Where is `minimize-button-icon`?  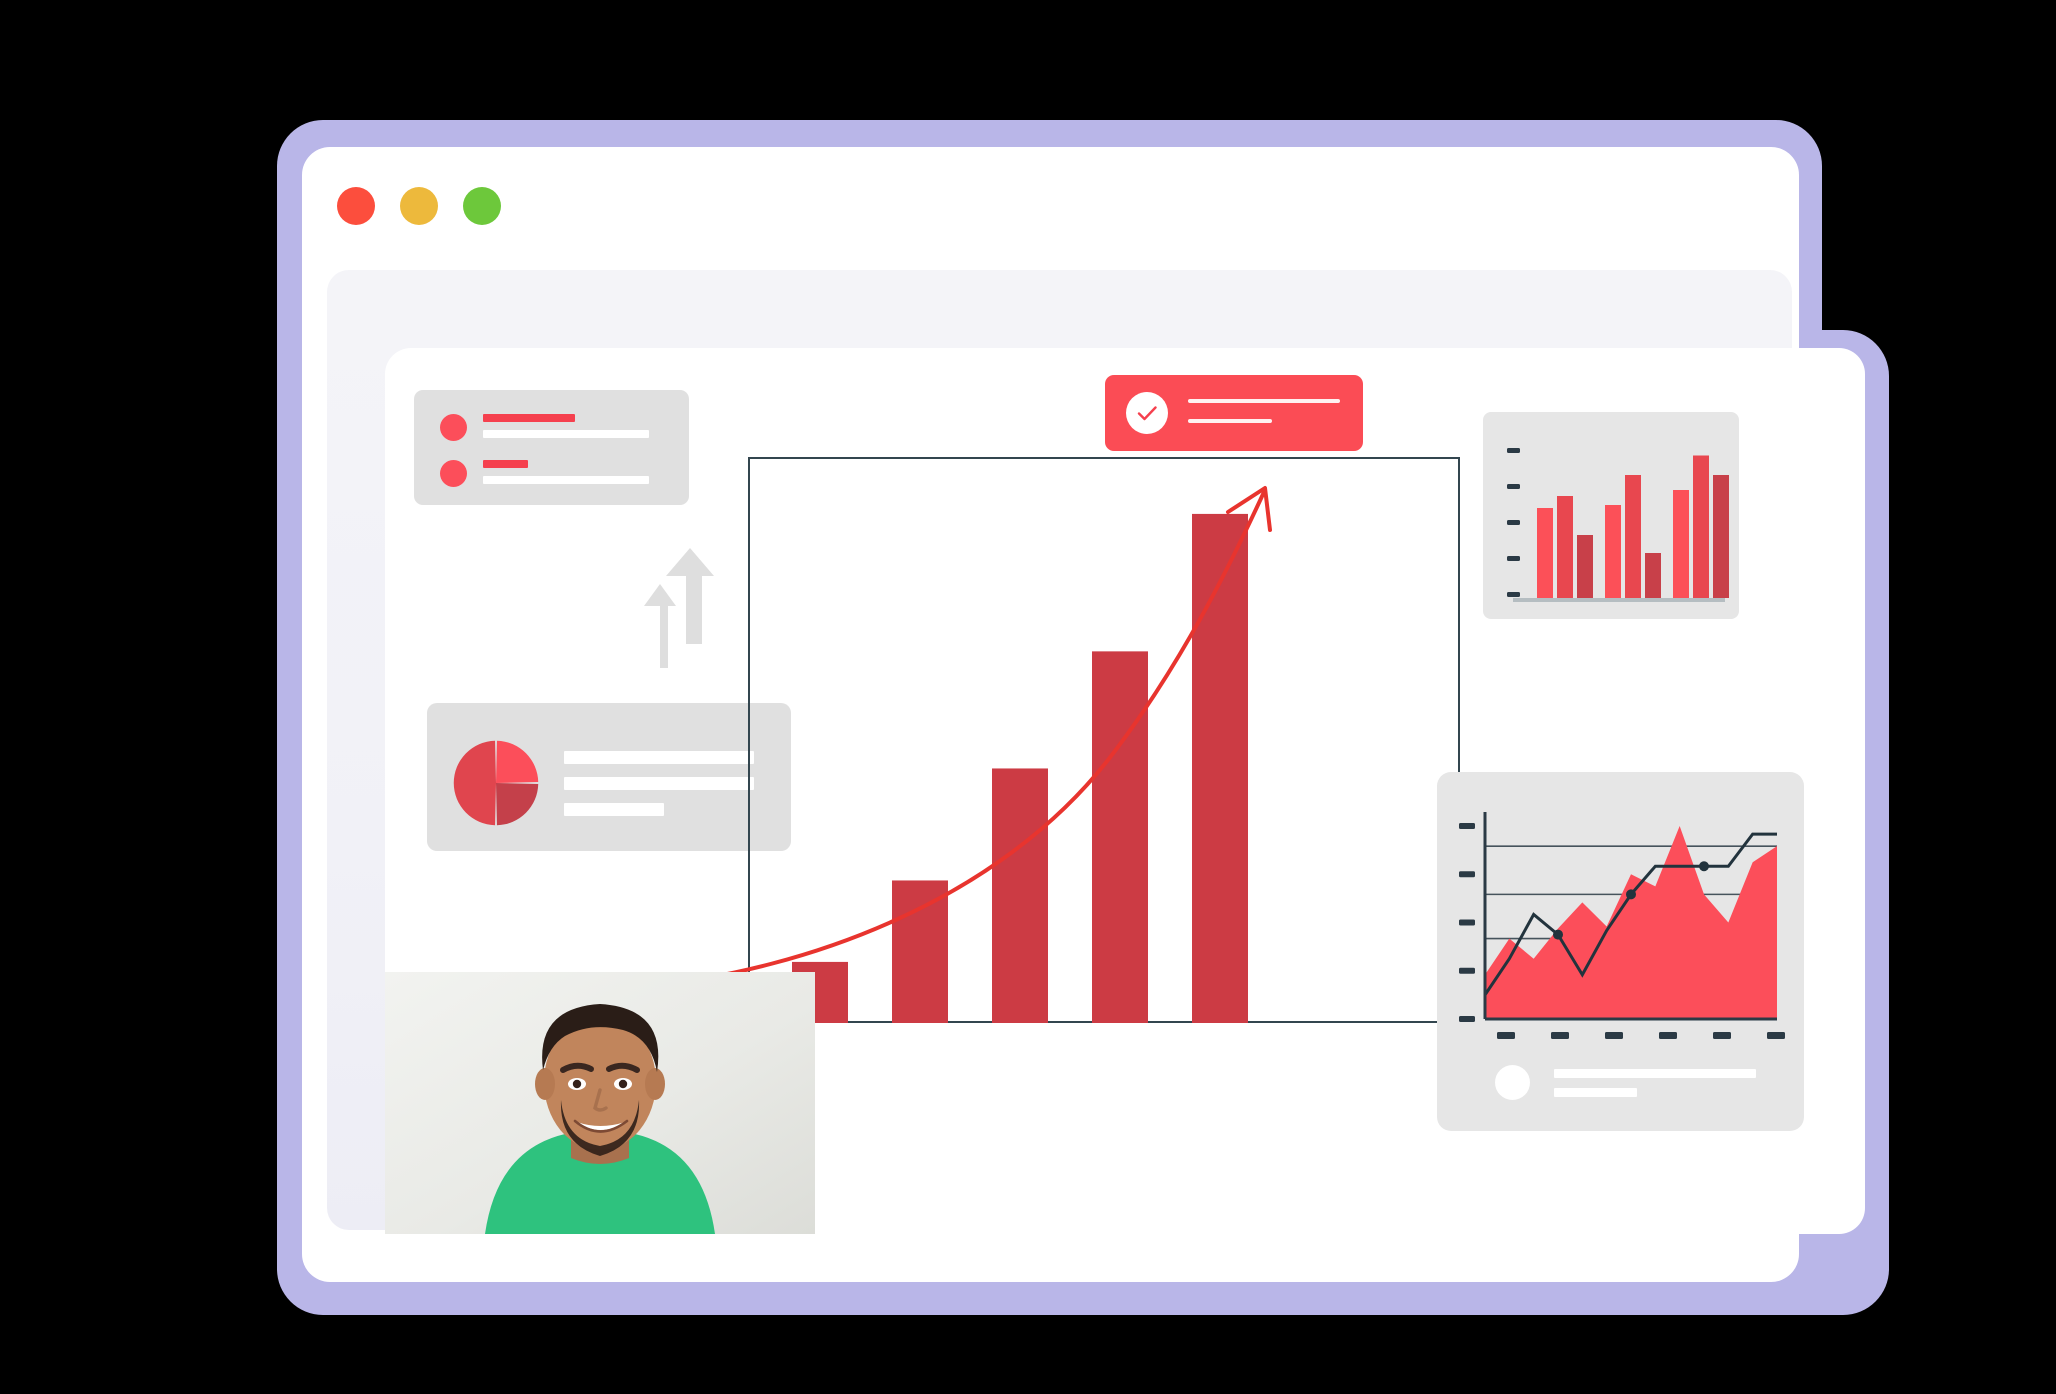 minimize-button-icon is located at coordinates (419, 206).